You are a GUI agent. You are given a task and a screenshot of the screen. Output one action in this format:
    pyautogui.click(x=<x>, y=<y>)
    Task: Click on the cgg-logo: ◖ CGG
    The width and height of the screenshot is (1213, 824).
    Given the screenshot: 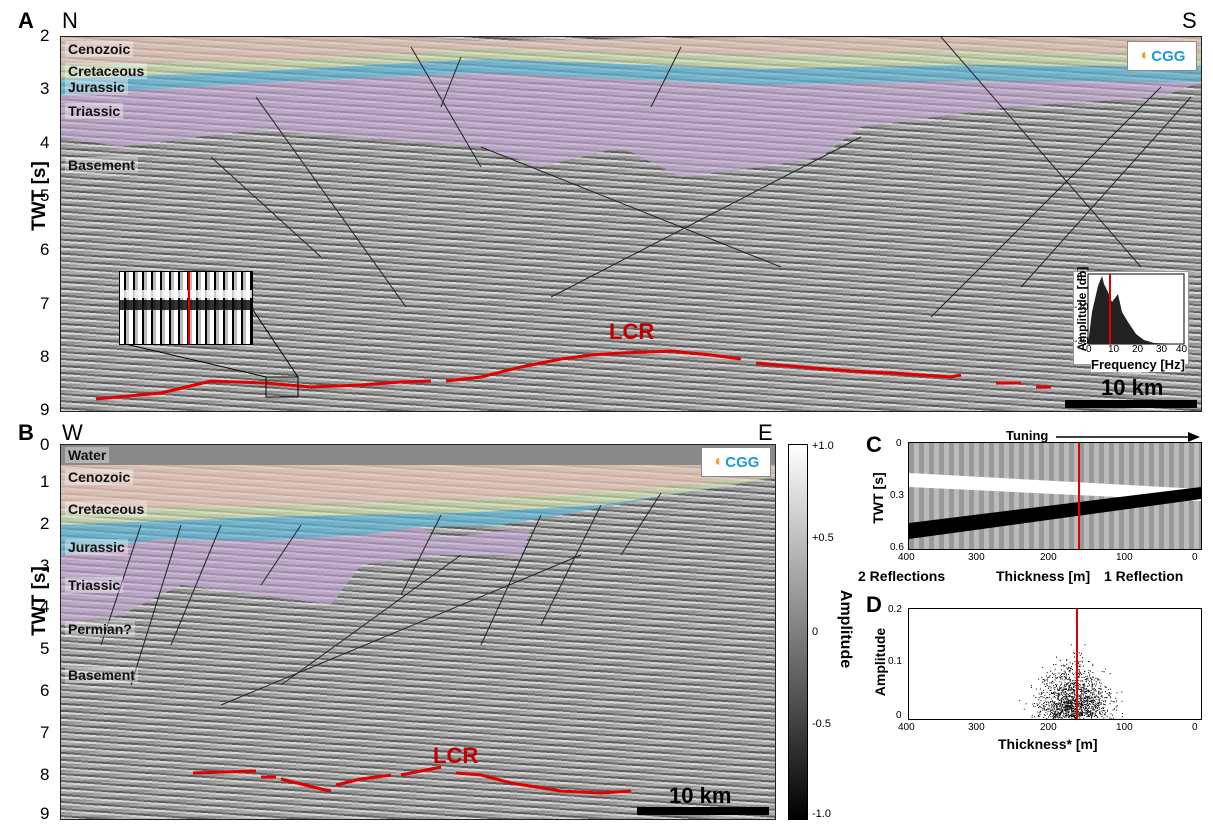 What is the action you would take?
    pyautogui.click(x=736, y=462)
    